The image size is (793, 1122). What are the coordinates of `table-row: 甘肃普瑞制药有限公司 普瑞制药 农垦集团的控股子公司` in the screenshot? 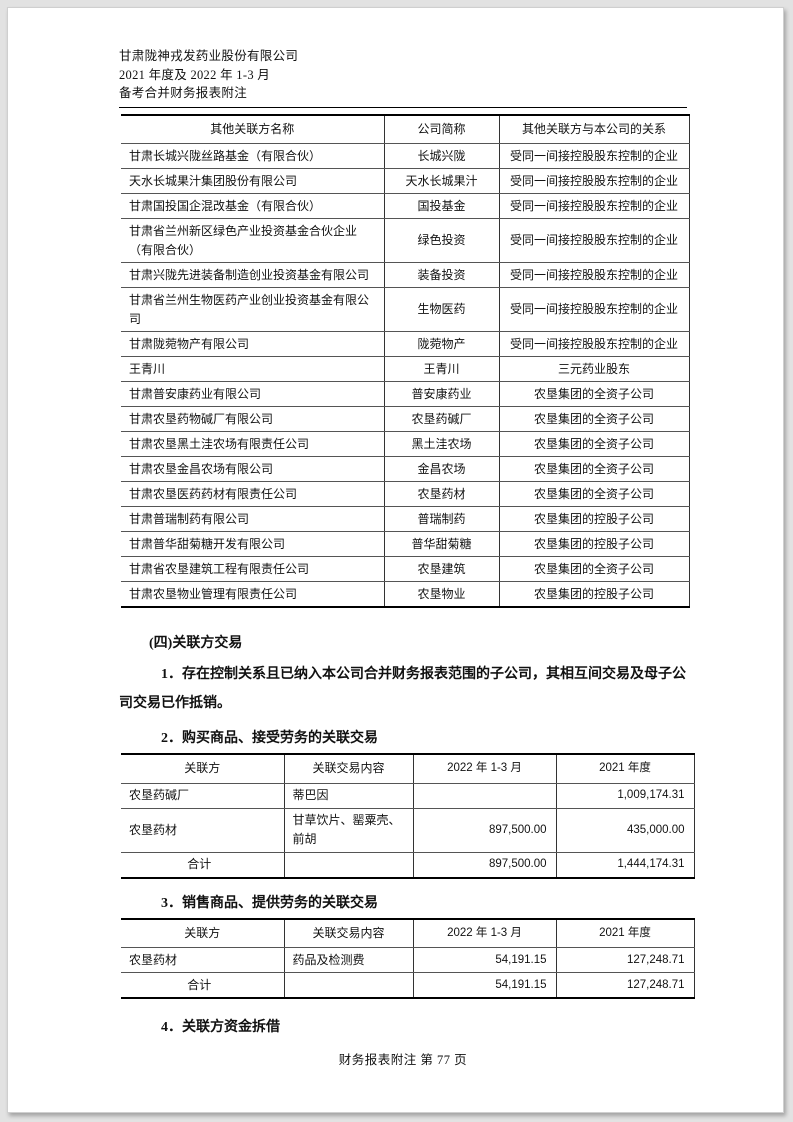 It's located at (405, 519).